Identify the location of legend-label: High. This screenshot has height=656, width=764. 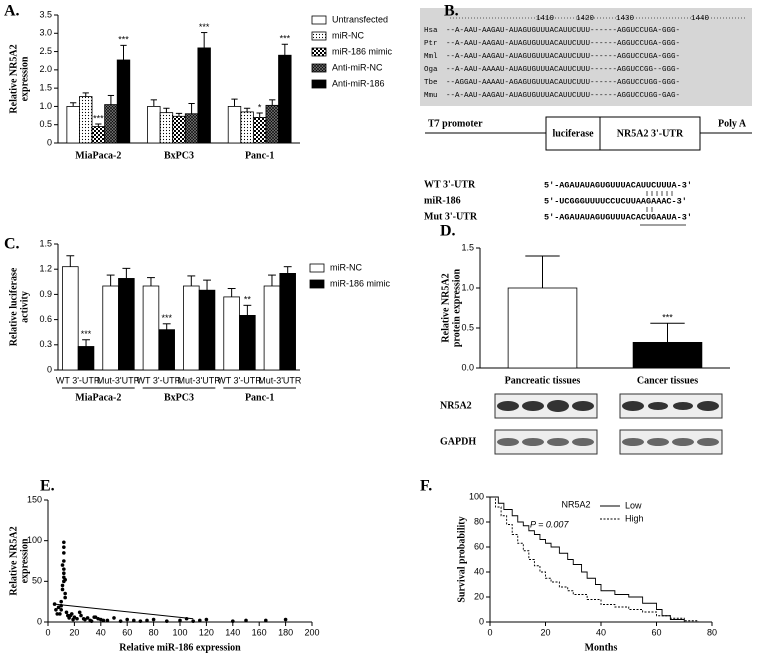
(634, 518).